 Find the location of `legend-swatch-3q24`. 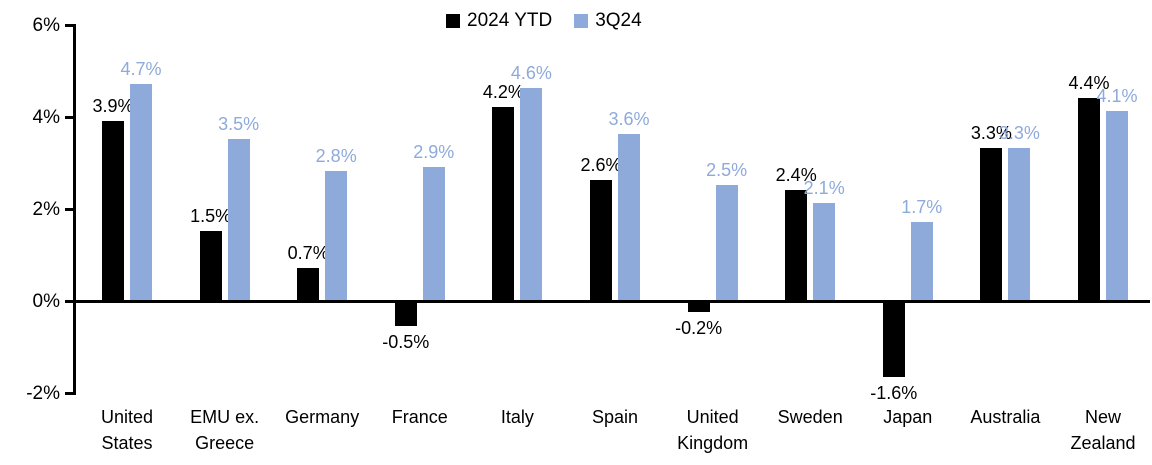

legend-swatch-3q24 is located at coordinates (581, 20).